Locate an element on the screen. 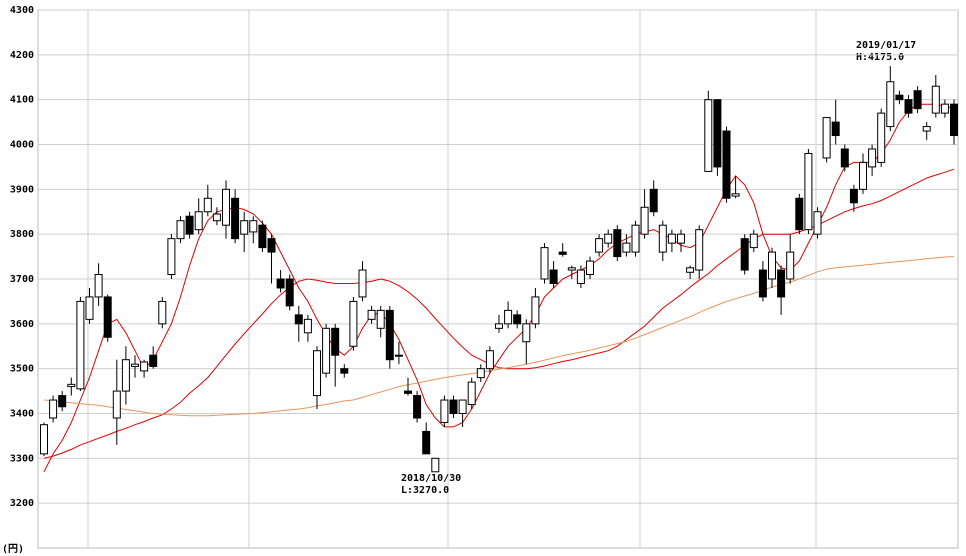 The height and width of the screenshot is (556, 966). y-unit: (円) is located at coordinates (13, 549).